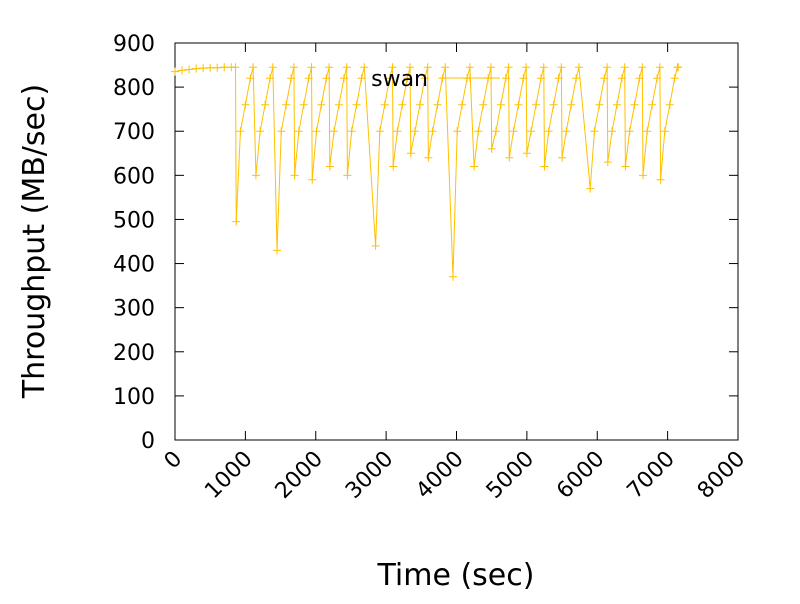 This screenshot has width=800, height=604. I want to click on x-tick-label: 7000, so click(651, 475).